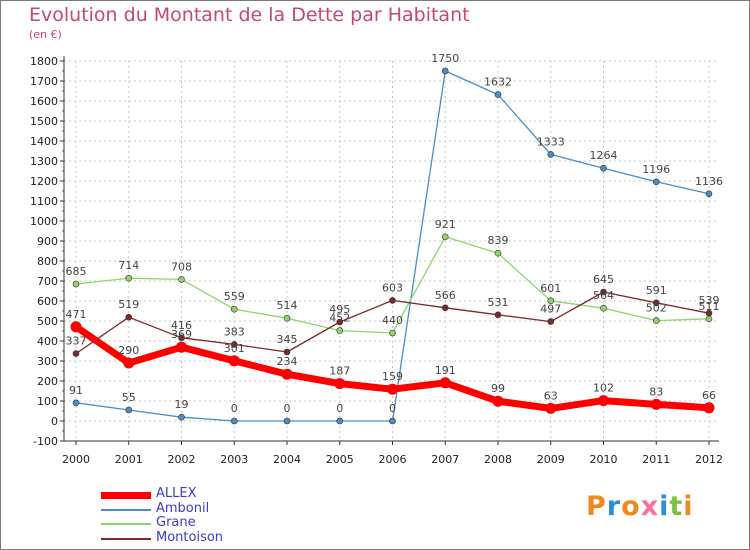  I want to click on data-label: 99, so click(498, 388).